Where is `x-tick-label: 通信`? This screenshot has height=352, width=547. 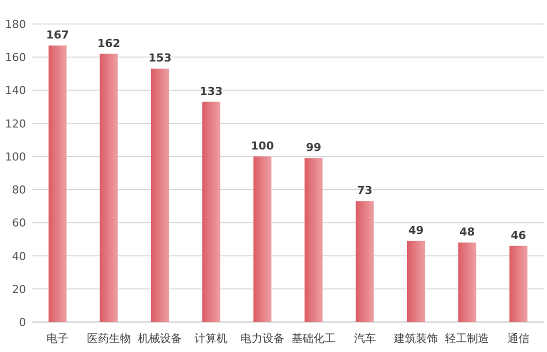 x-tick-label: 通信 is located at coordinates (518, 338).